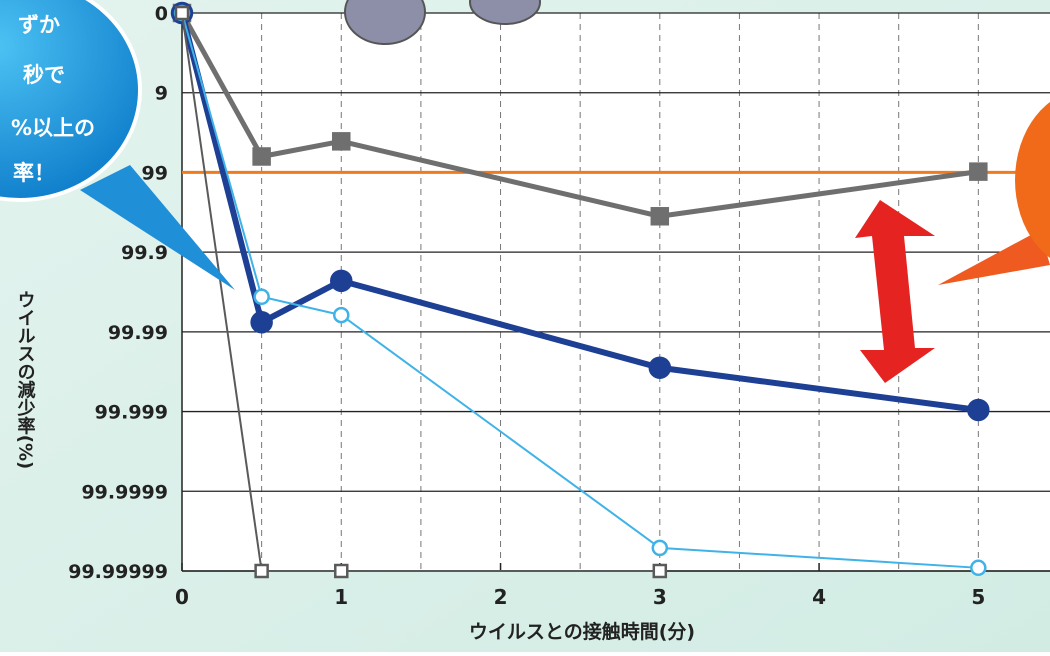 Image resolution: width=1050 pixels, height=656 pixels. I want to click on speech-bubble, so click(117, 145).